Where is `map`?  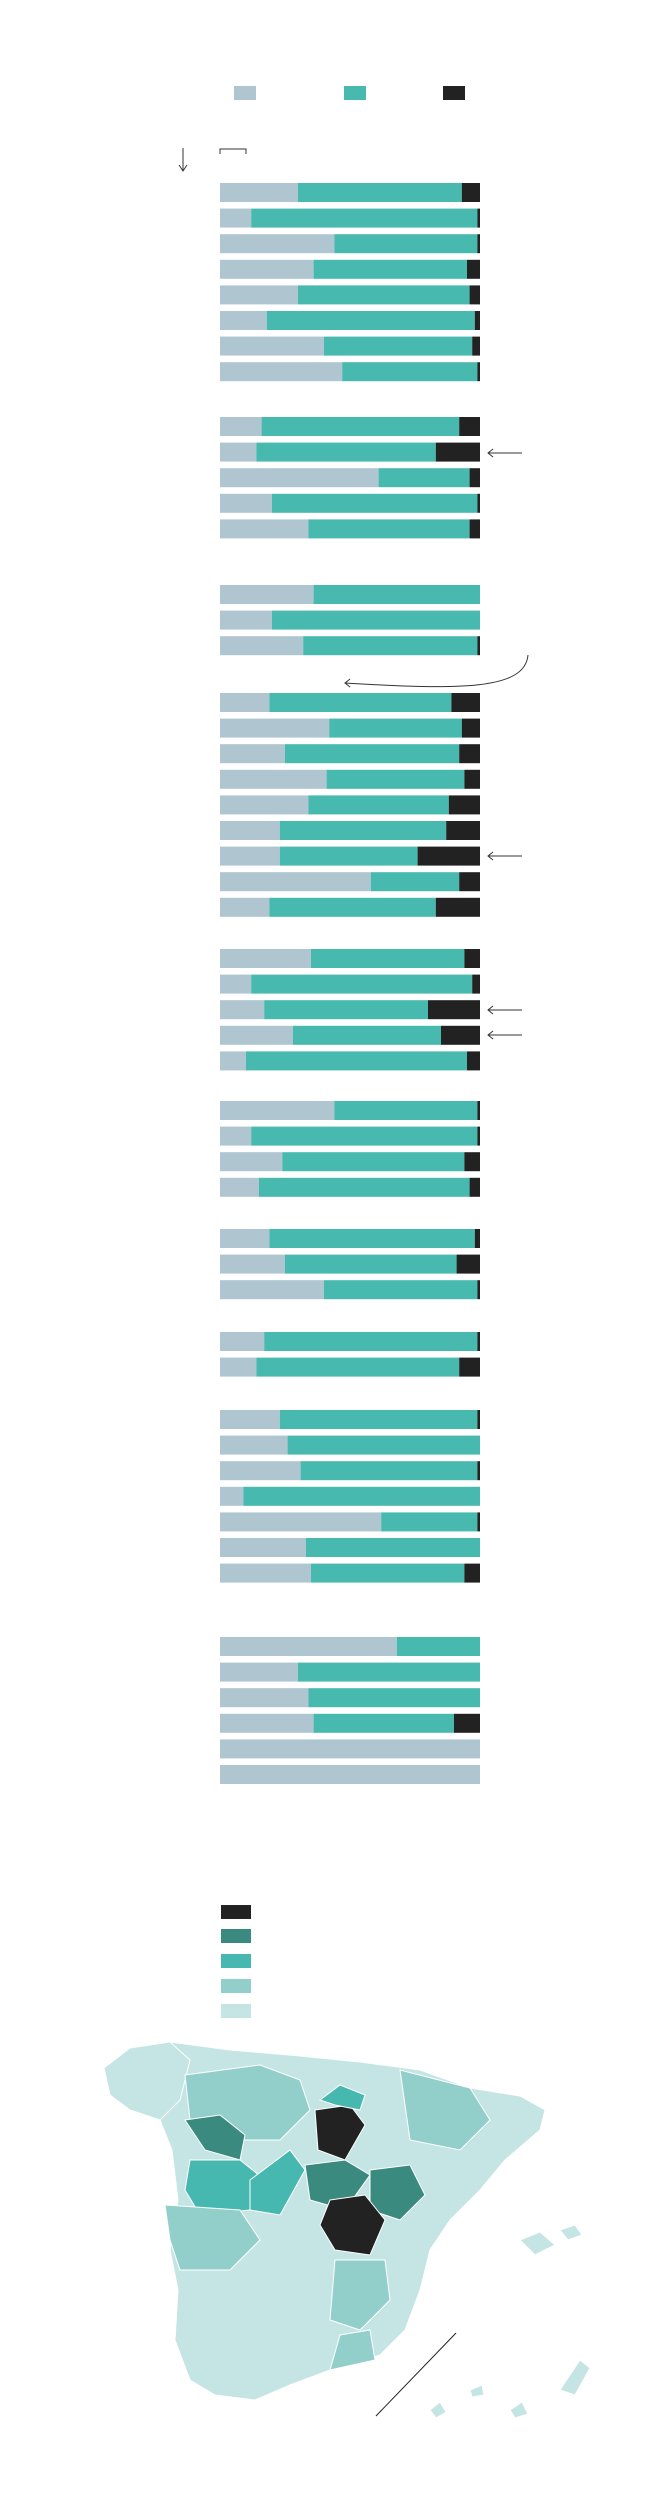
map is located at coordinates (347, 2230).